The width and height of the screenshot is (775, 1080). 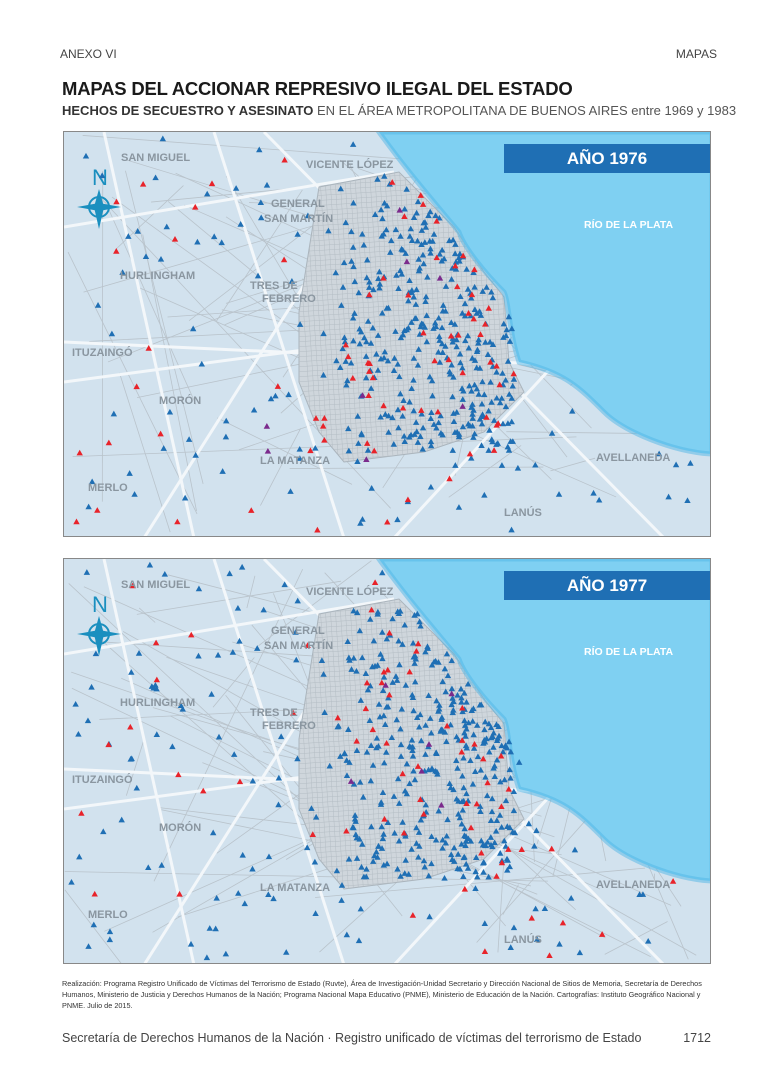 What do you see at coordinates (149, 334) in the screenshot?
I see `highway` at bounding box center [149, 334].